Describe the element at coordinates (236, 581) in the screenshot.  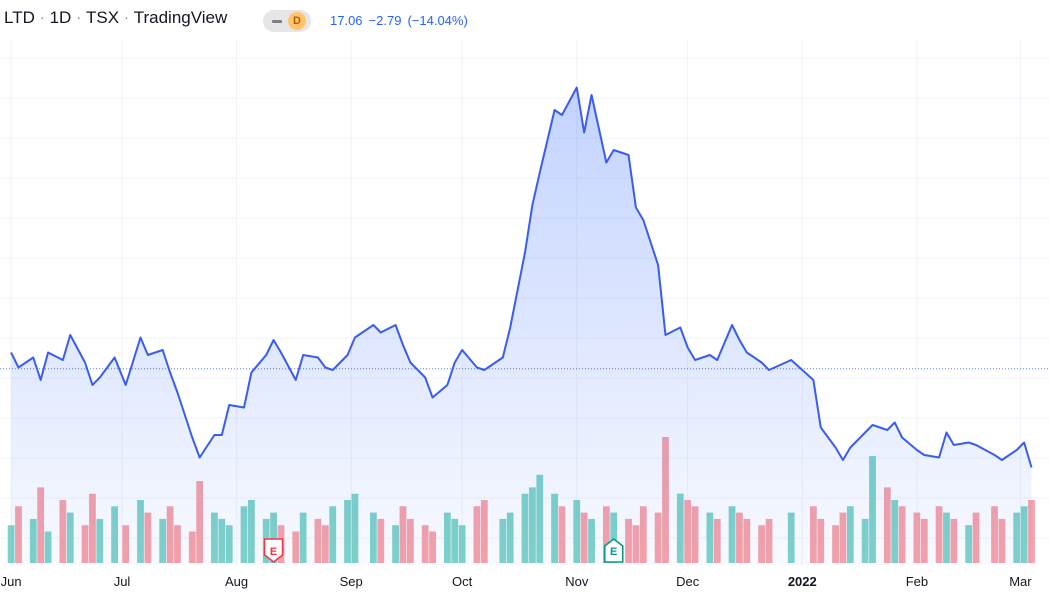
I see `x-axis-tick-label: Aug` at that location.